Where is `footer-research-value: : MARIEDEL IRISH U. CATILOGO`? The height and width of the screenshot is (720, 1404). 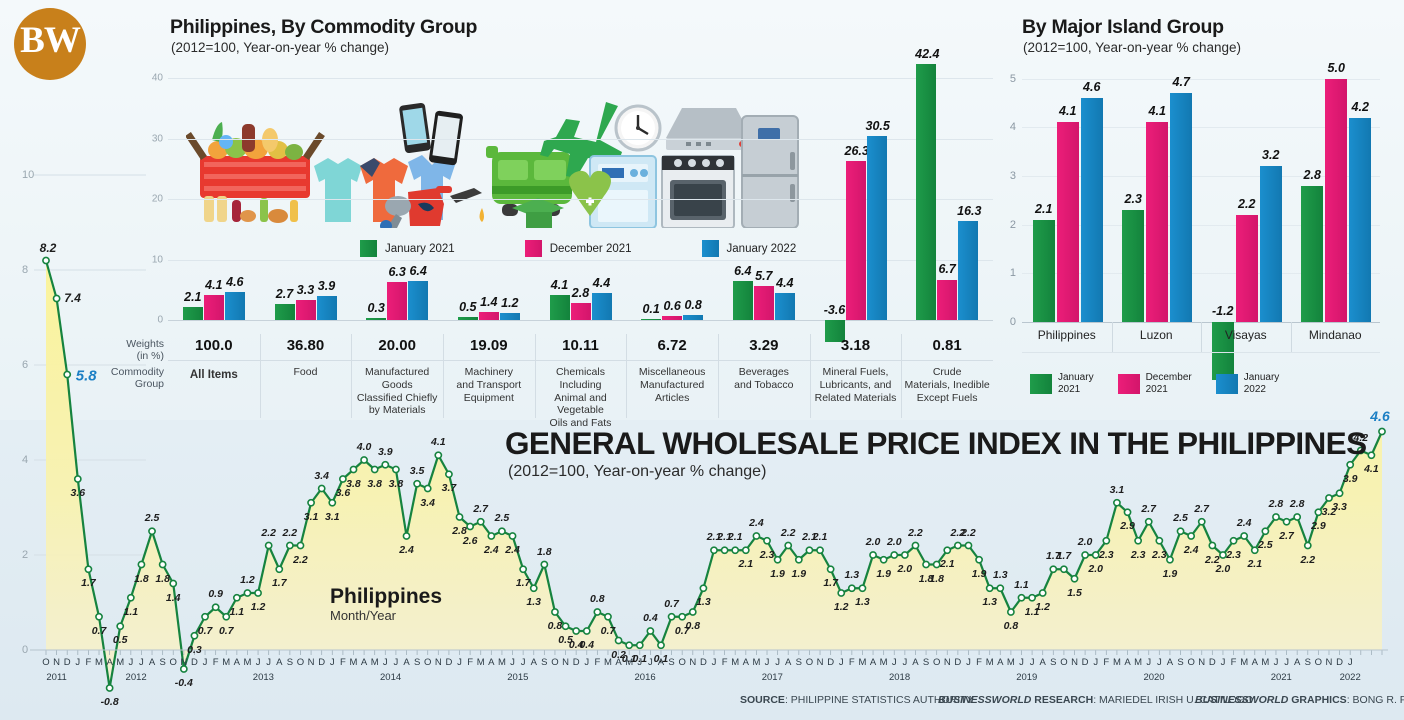 footer-research-value: : MARIEDEL IRISH U. CATILOGO is located at coordinates (1173, 700).